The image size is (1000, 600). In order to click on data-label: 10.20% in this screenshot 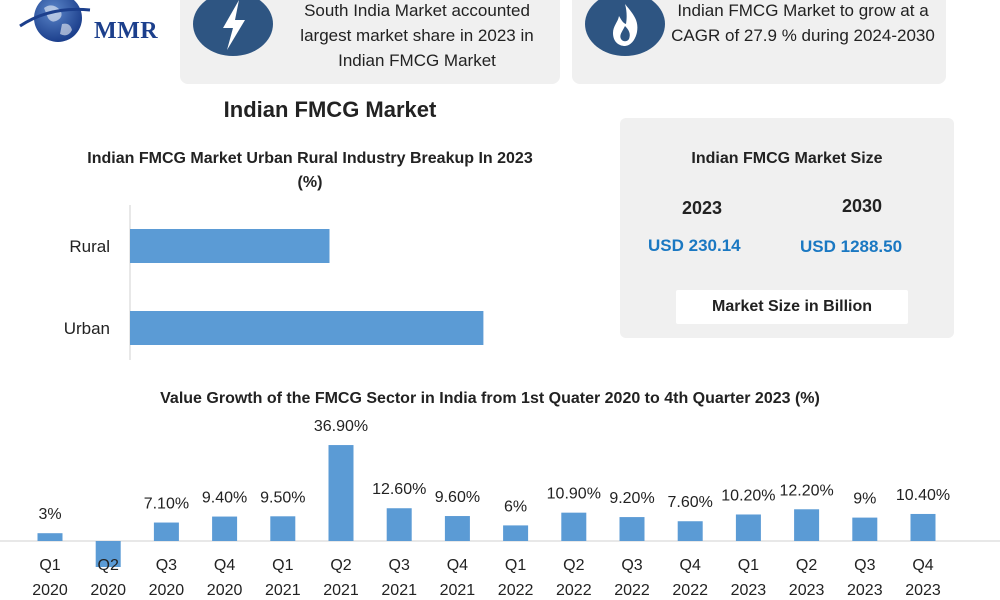, I will do `click(748, 495)`.